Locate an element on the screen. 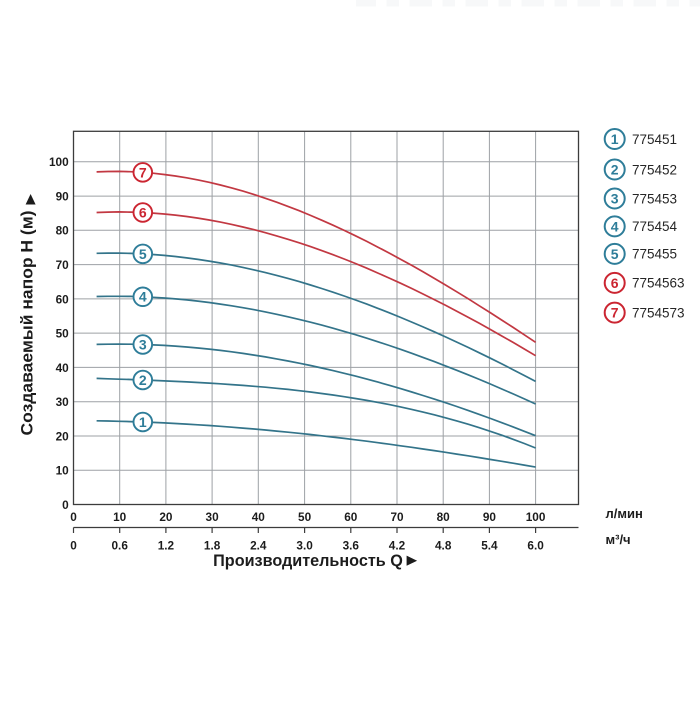 This screenshot has height=705, width=700. svg-text: 4.2 is located at coordinates (397, 545).